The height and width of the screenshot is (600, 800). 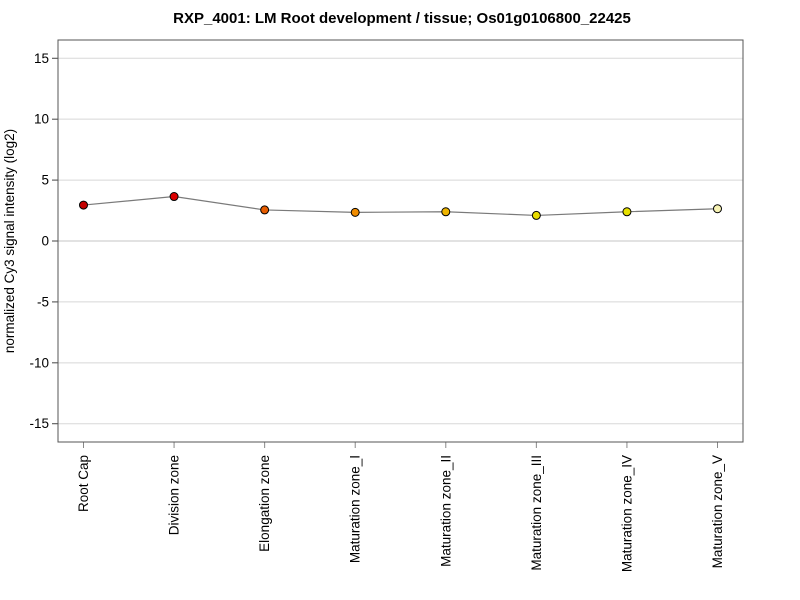 What do you see at coordinates (39, 423) in the screenshot?
I see `y-tick-label: -15` at bounding box center [39, 423].